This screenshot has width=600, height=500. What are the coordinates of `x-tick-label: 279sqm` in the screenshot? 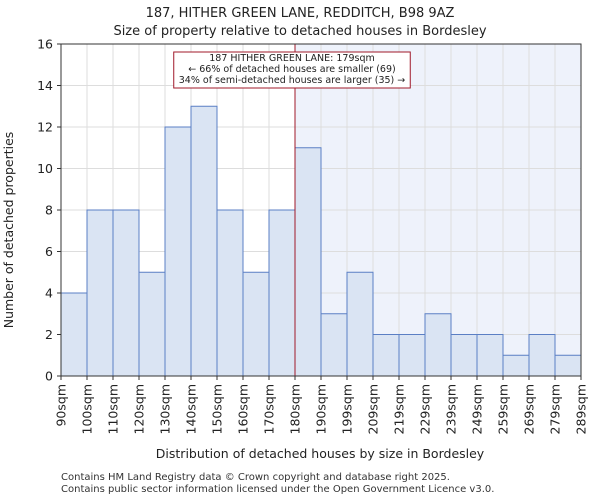 It's located at (555, 409).